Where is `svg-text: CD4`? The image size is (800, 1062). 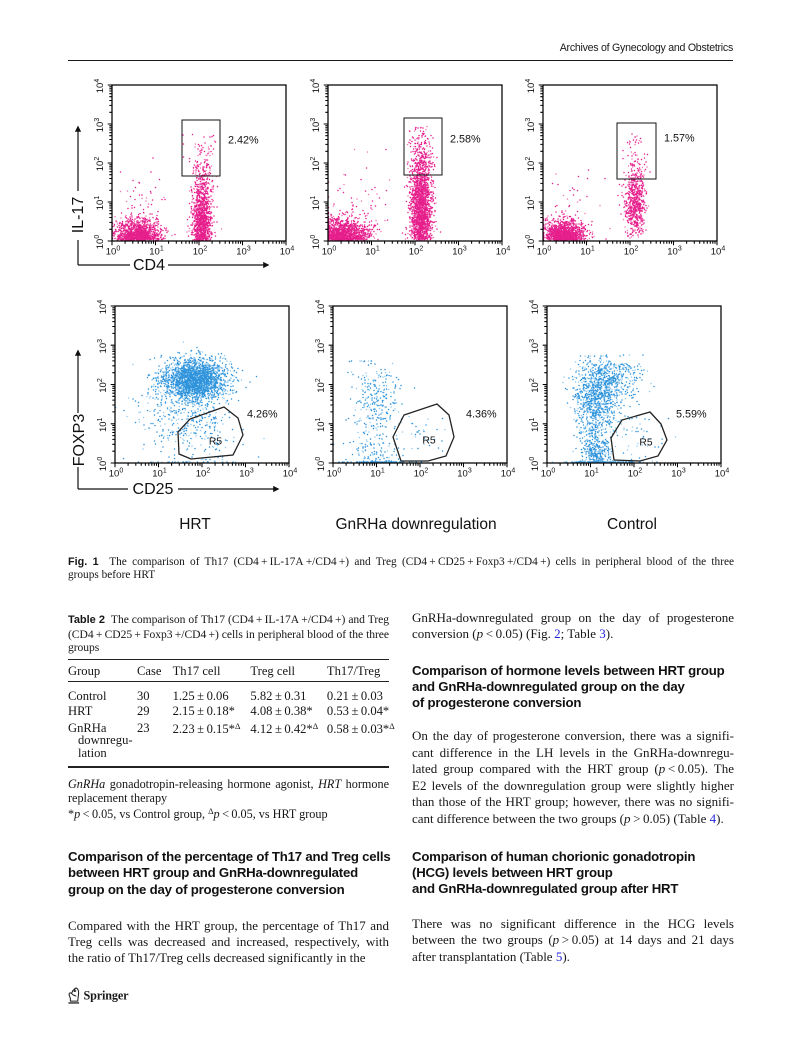
svg-text: CD4 is located at coordinates (149, 265).